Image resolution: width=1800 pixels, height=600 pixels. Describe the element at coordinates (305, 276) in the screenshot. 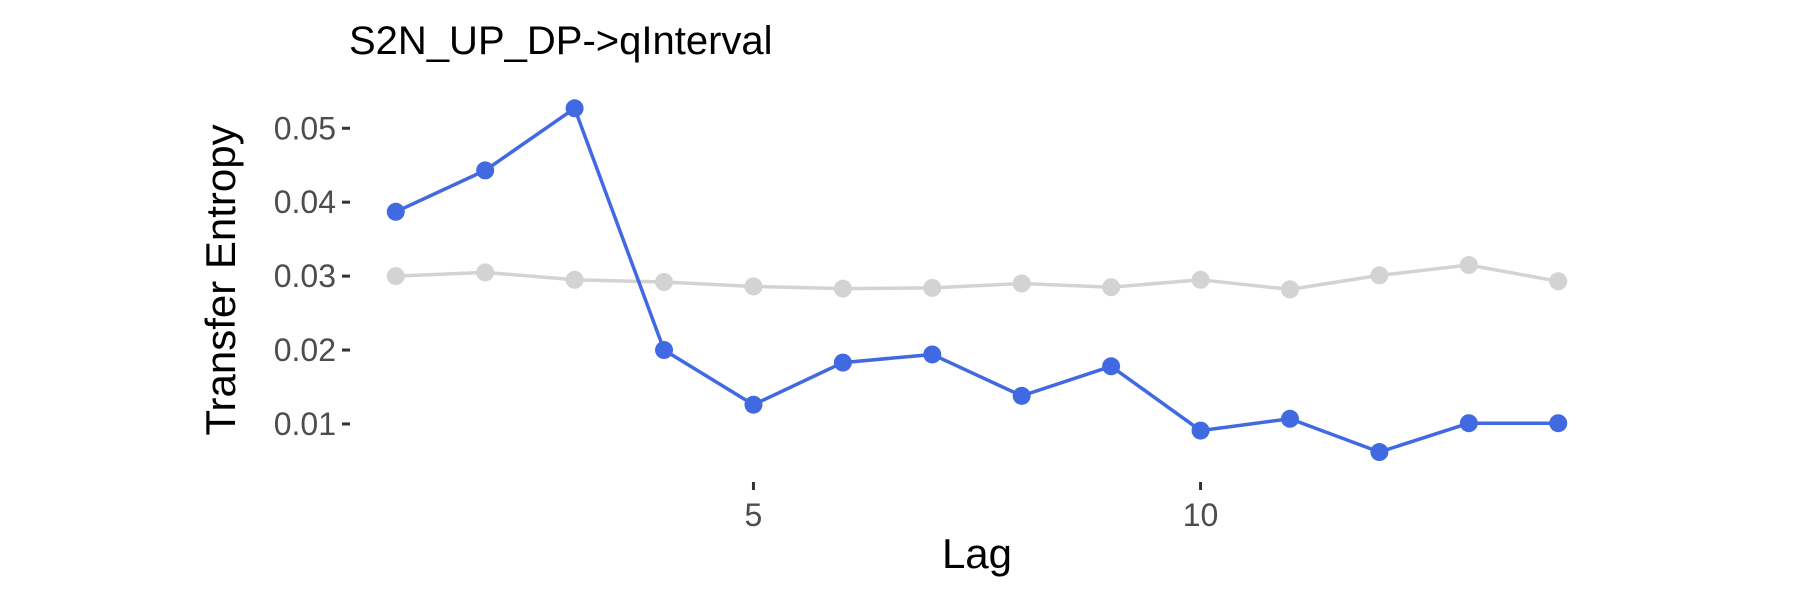

I see `y-tick-label: 0.03` at that location.